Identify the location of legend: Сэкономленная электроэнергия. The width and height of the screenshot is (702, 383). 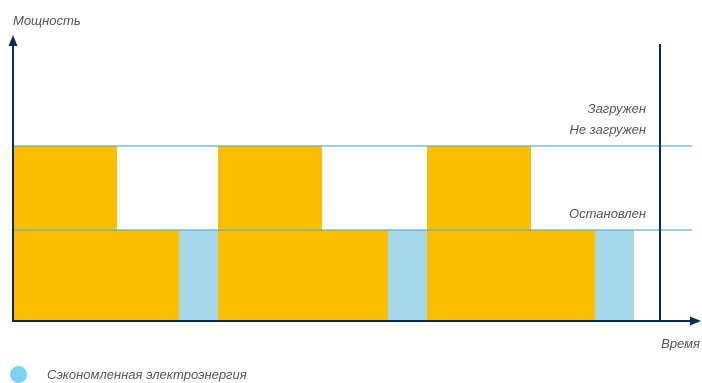
(128, 374).